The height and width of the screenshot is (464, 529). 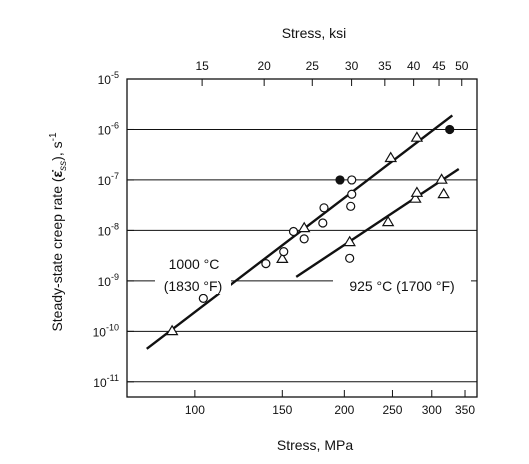 I want to click on series-label-925c-bg, so click(x=402, y=285).